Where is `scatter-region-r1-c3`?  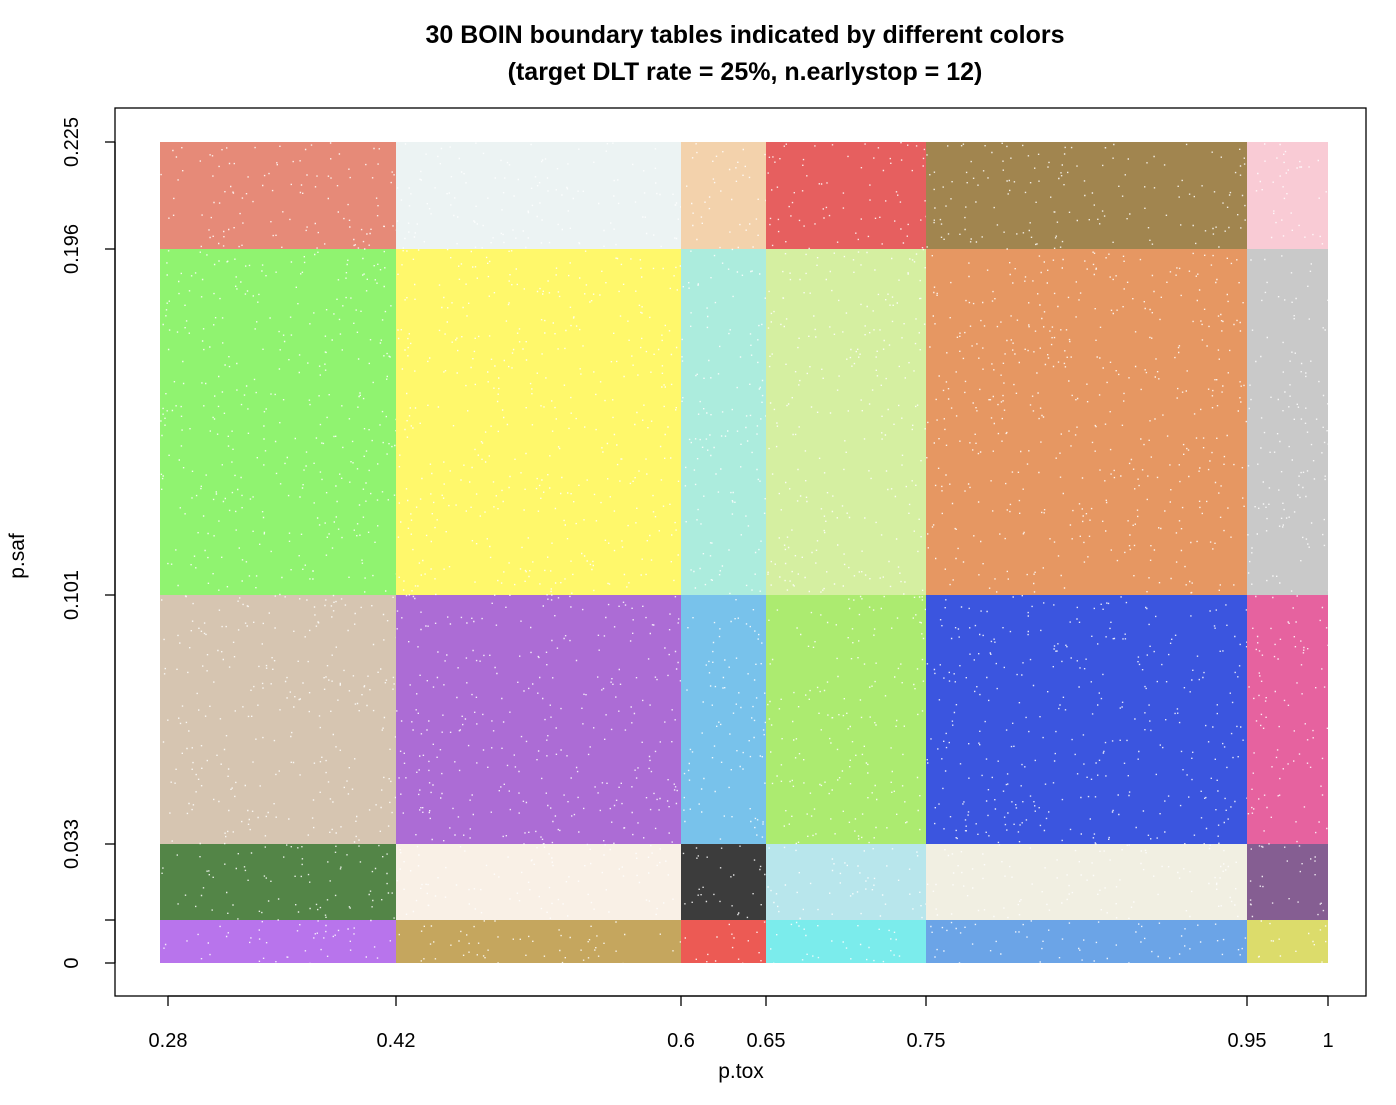 scatter-region-r1-c3 is located at coordinates (846, 882).